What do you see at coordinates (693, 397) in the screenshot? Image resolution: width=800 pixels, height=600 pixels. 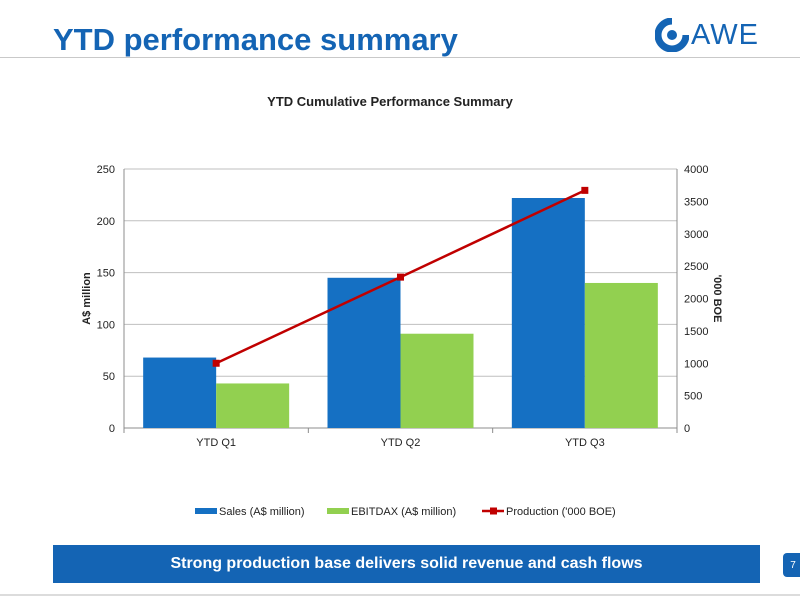 I see `y-right-tick-label: 500` at bounding box center [693, 397].